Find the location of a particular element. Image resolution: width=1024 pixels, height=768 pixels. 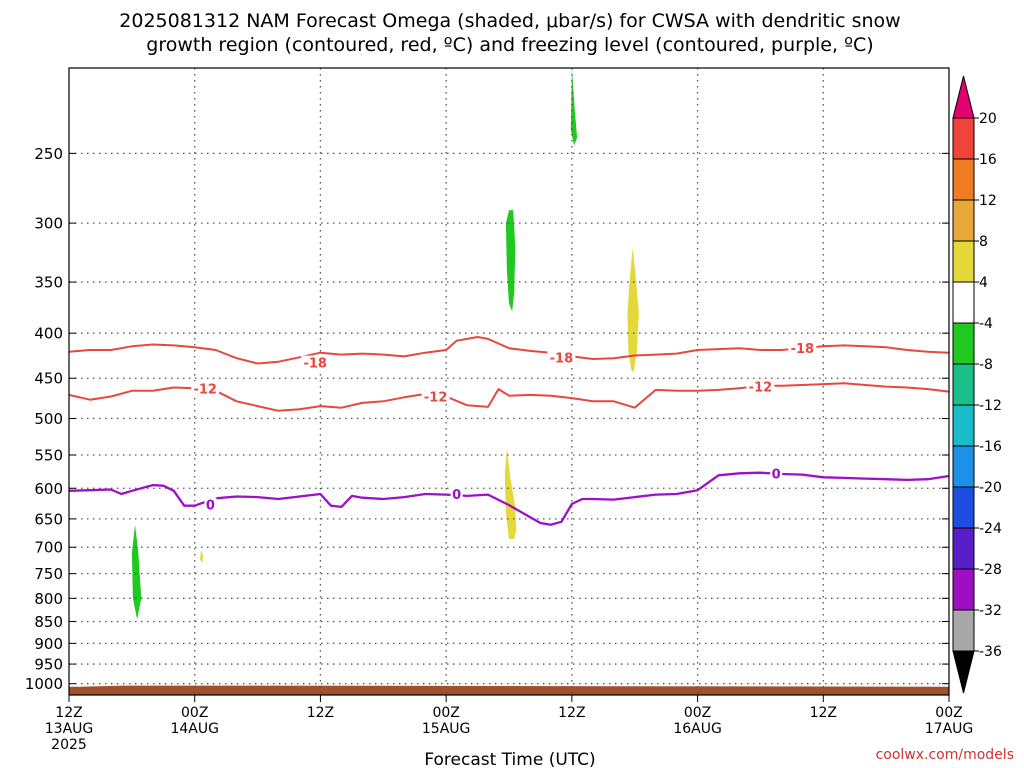

contour-label-7: 0 is located at coordinates (456, 495).